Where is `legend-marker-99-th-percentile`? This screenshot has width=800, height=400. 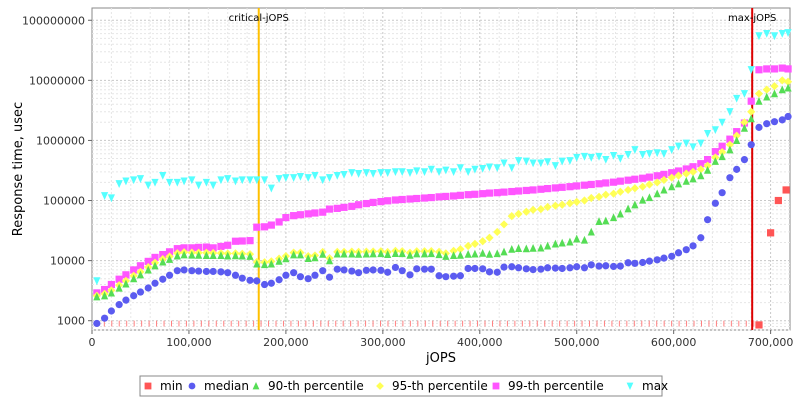
legend-marker-99-th-percentile is located at coordinates (496, 386).